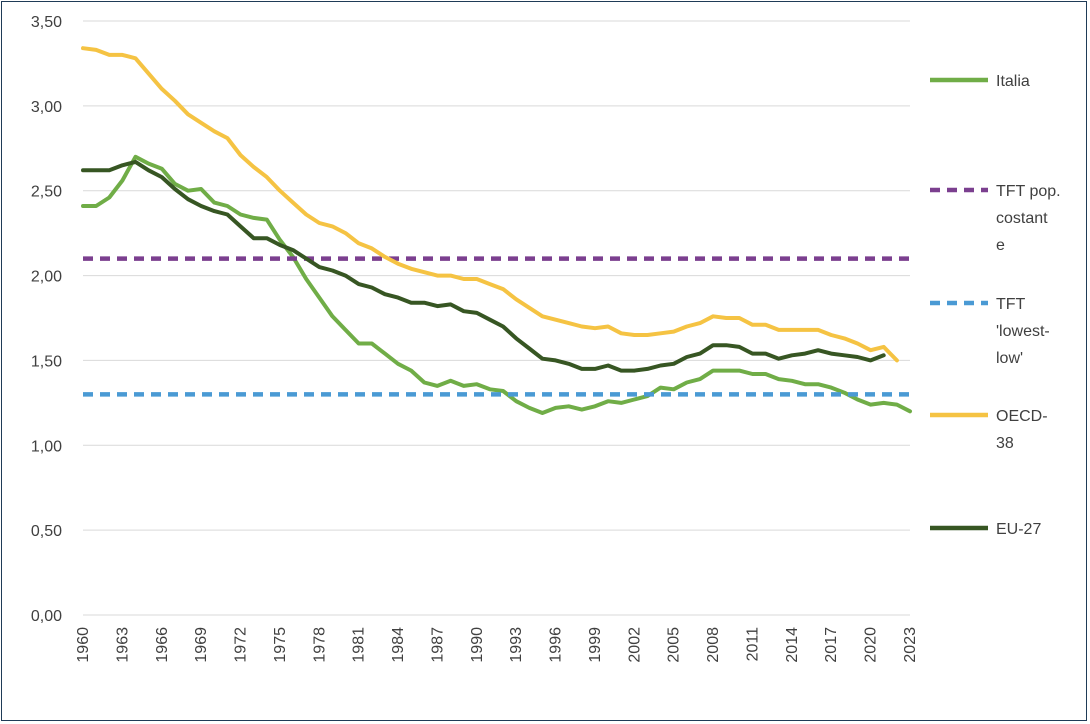 This screenshot has width=1090, height=724. What do you see at coordinates (280, 645) in the screenshot?
I see `x-tick-label: 1975` at bounding box center [280, 645].